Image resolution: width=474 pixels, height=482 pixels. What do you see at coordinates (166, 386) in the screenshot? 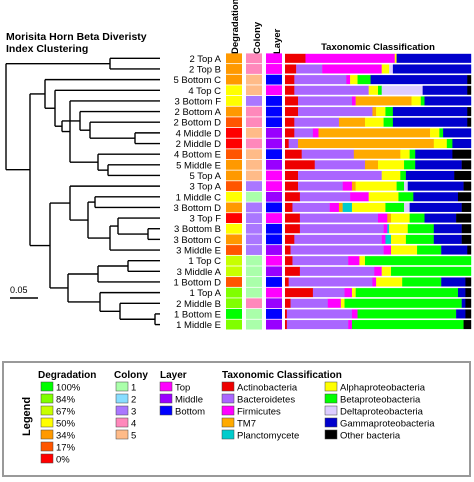
I see `legend-layer-swatch` at bounding box center [166, 386].